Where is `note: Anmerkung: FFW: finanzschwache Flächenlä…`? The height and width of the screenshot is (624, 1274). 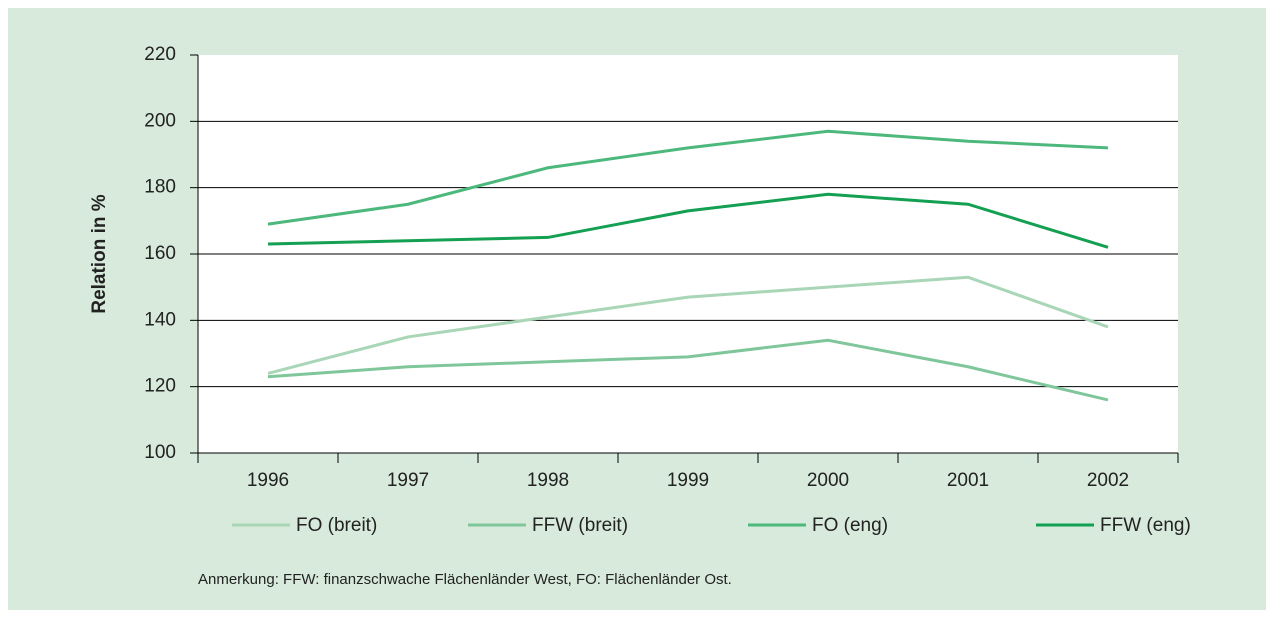
note: Anmerkung: FFW: finanzschwache Flächenlä… is located at coordinates (465, 579).